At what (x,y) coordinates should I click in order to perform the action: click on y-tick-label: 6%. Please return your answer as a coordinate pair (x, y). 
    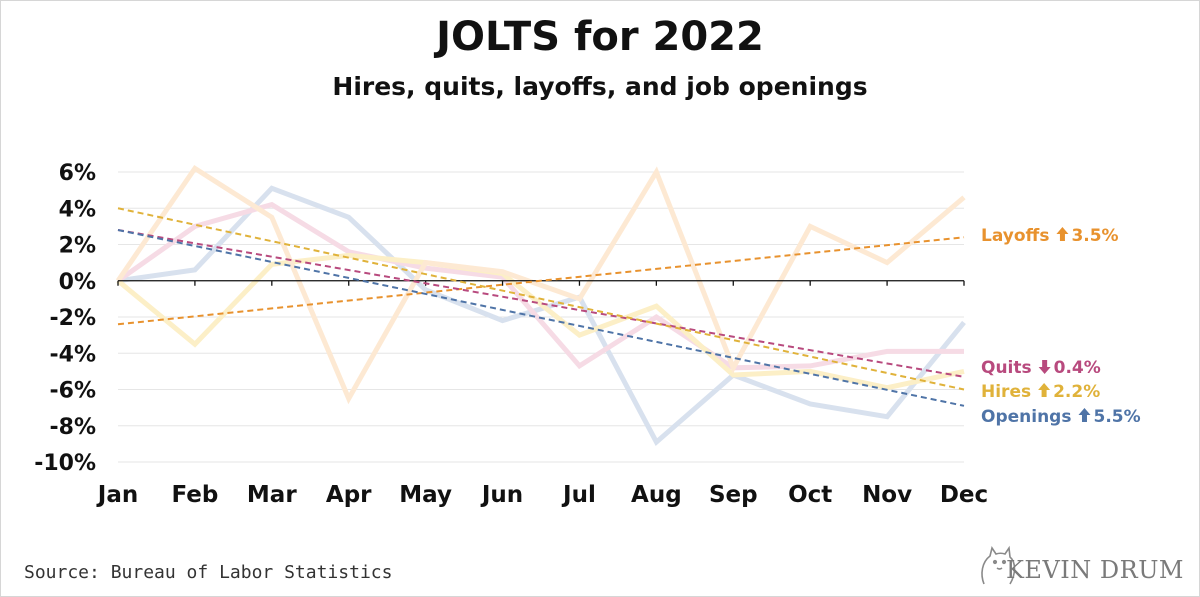
    Looking at the image, I should click on (77, 173).